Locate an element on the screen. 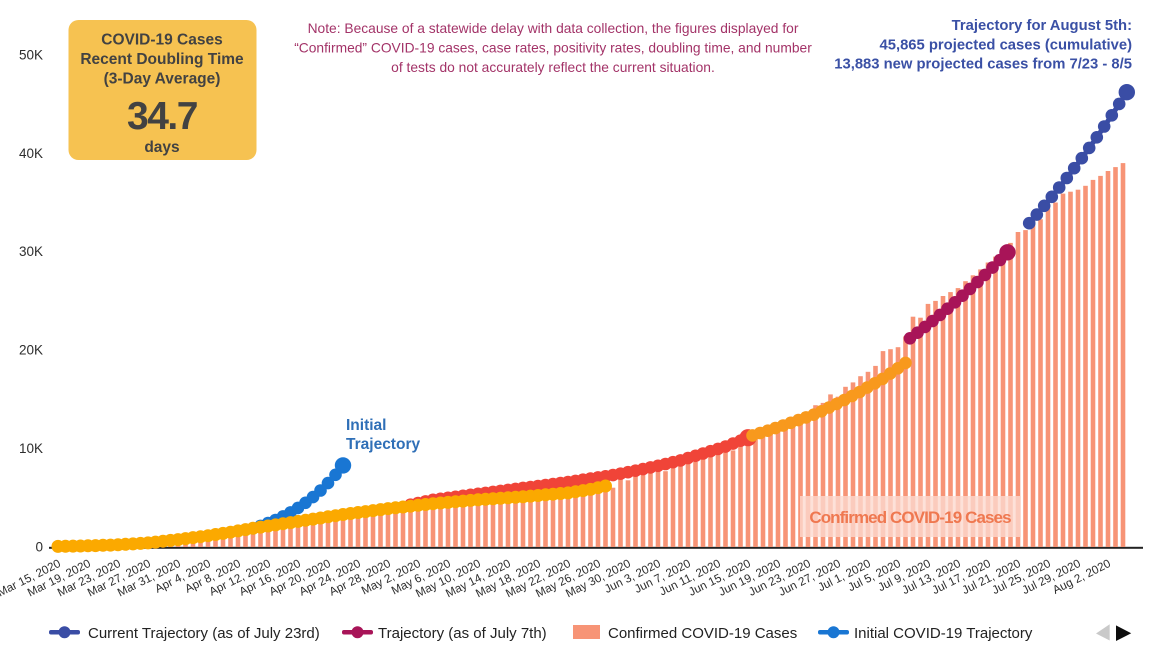 The image size is (1160, 663). svg-text: COVID-19 Cases is located at coordinates (161, 40).